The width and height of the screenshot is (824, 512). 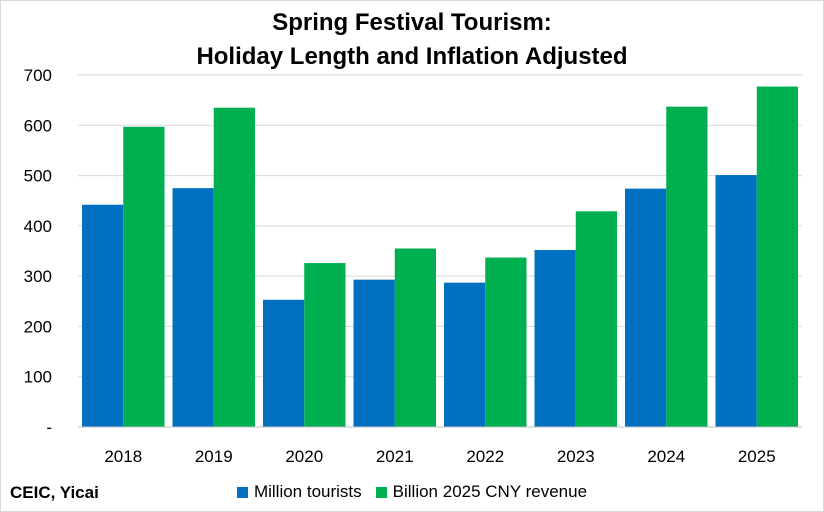 I want to click on bar-revenue-2025, so click(x=777, y=257).